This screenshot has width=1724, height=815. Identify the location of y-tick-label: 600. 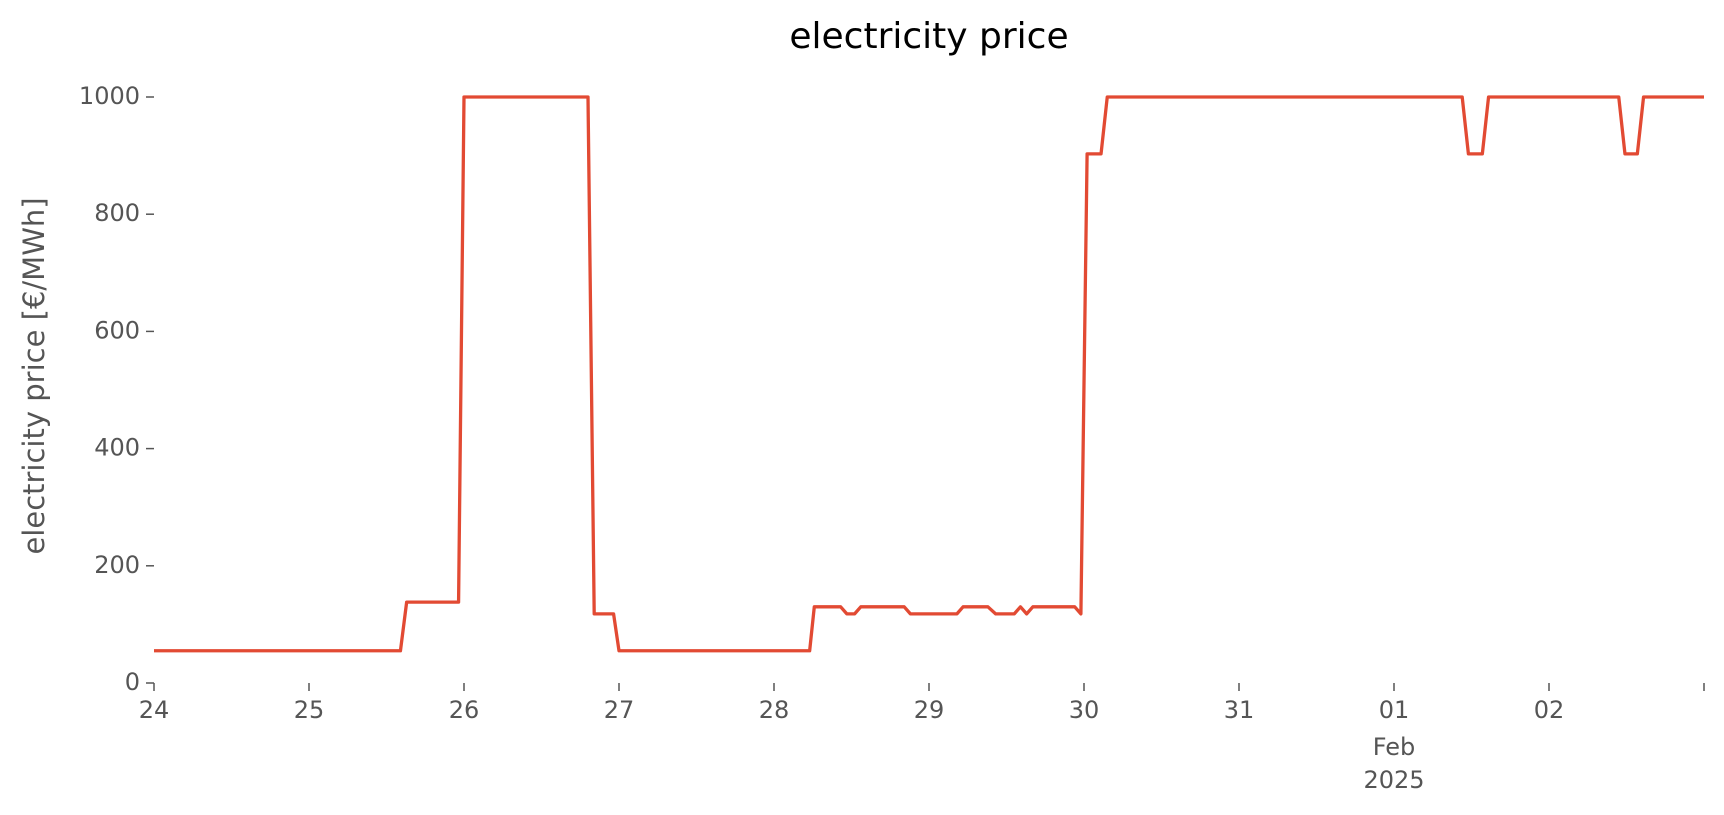
(117, 330).